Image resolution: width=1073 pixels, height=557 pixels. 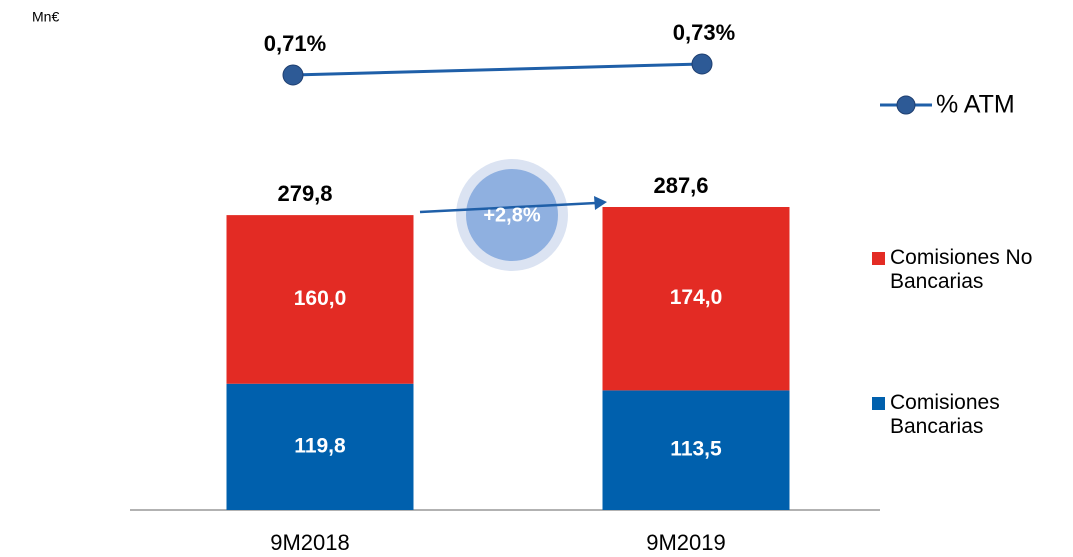 I want to click on value-label: 174,0, so click(x=696, y=297).